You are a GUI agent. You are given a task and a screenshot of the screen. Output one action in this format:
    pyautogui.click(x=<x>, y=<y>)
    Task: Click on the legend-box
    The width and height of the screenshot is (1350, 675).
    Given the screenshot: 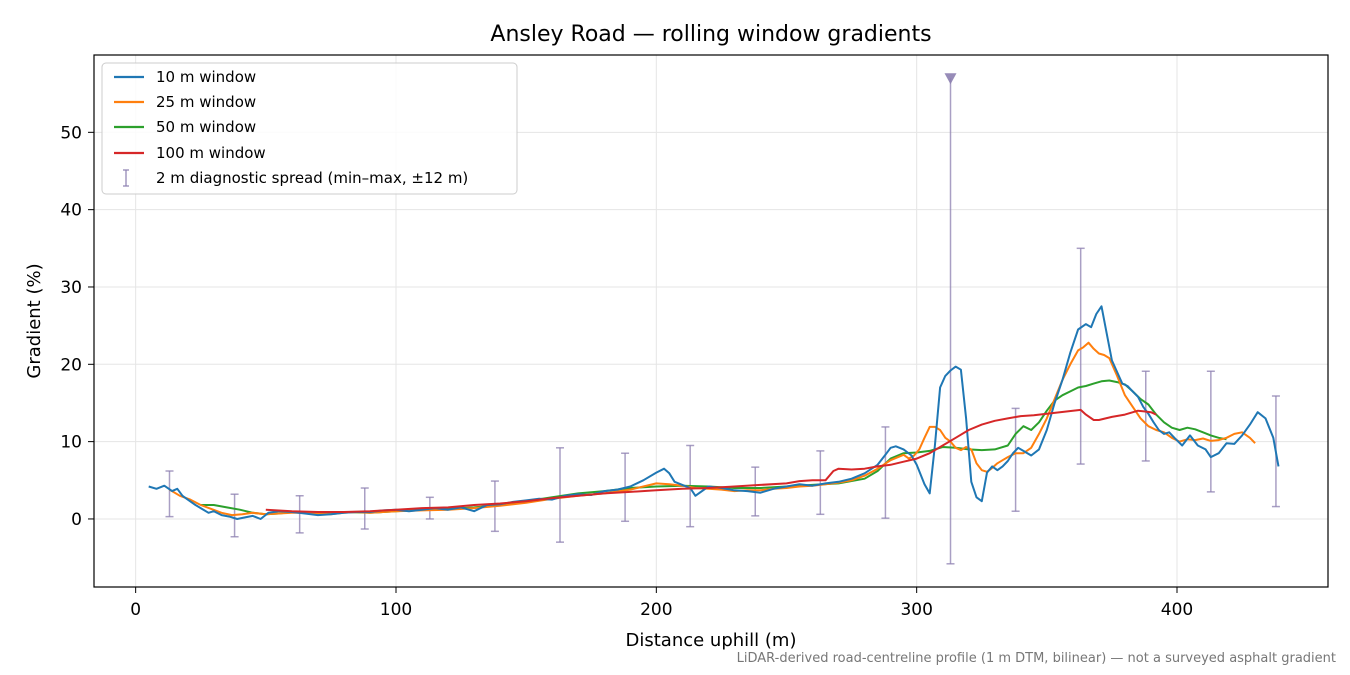 What is the action you would take?
    pyautogui.click(x=309, y=128)
    